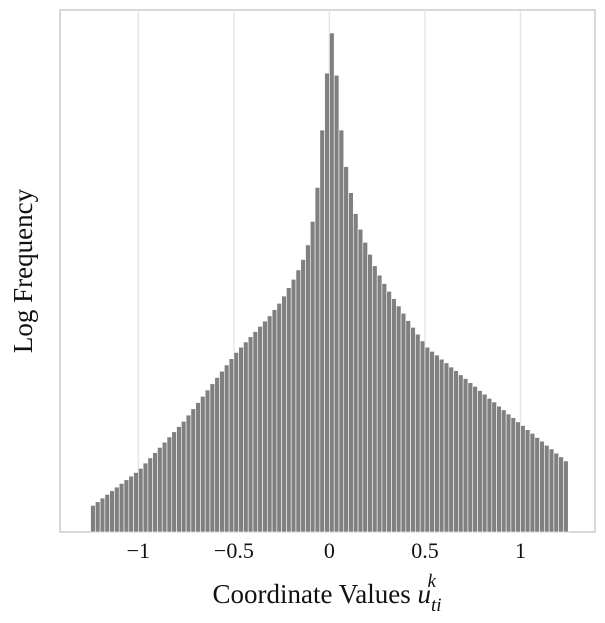 This screenshot has width=605, height=623. I want to click on x-tick-label: 0, so click(329, 550).